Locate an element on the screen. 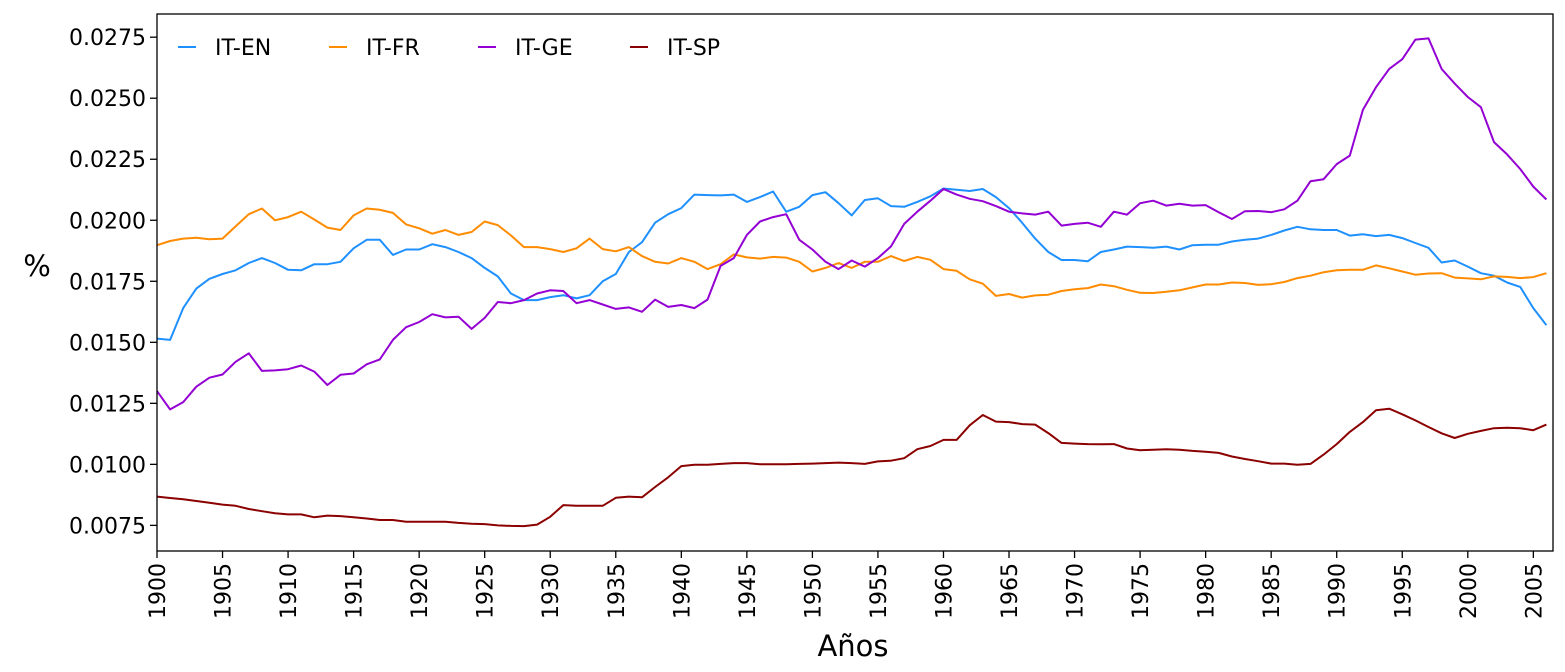 The image size is (1565, 672). x-tick-label: 1905 is located at coordinates (224, 591).